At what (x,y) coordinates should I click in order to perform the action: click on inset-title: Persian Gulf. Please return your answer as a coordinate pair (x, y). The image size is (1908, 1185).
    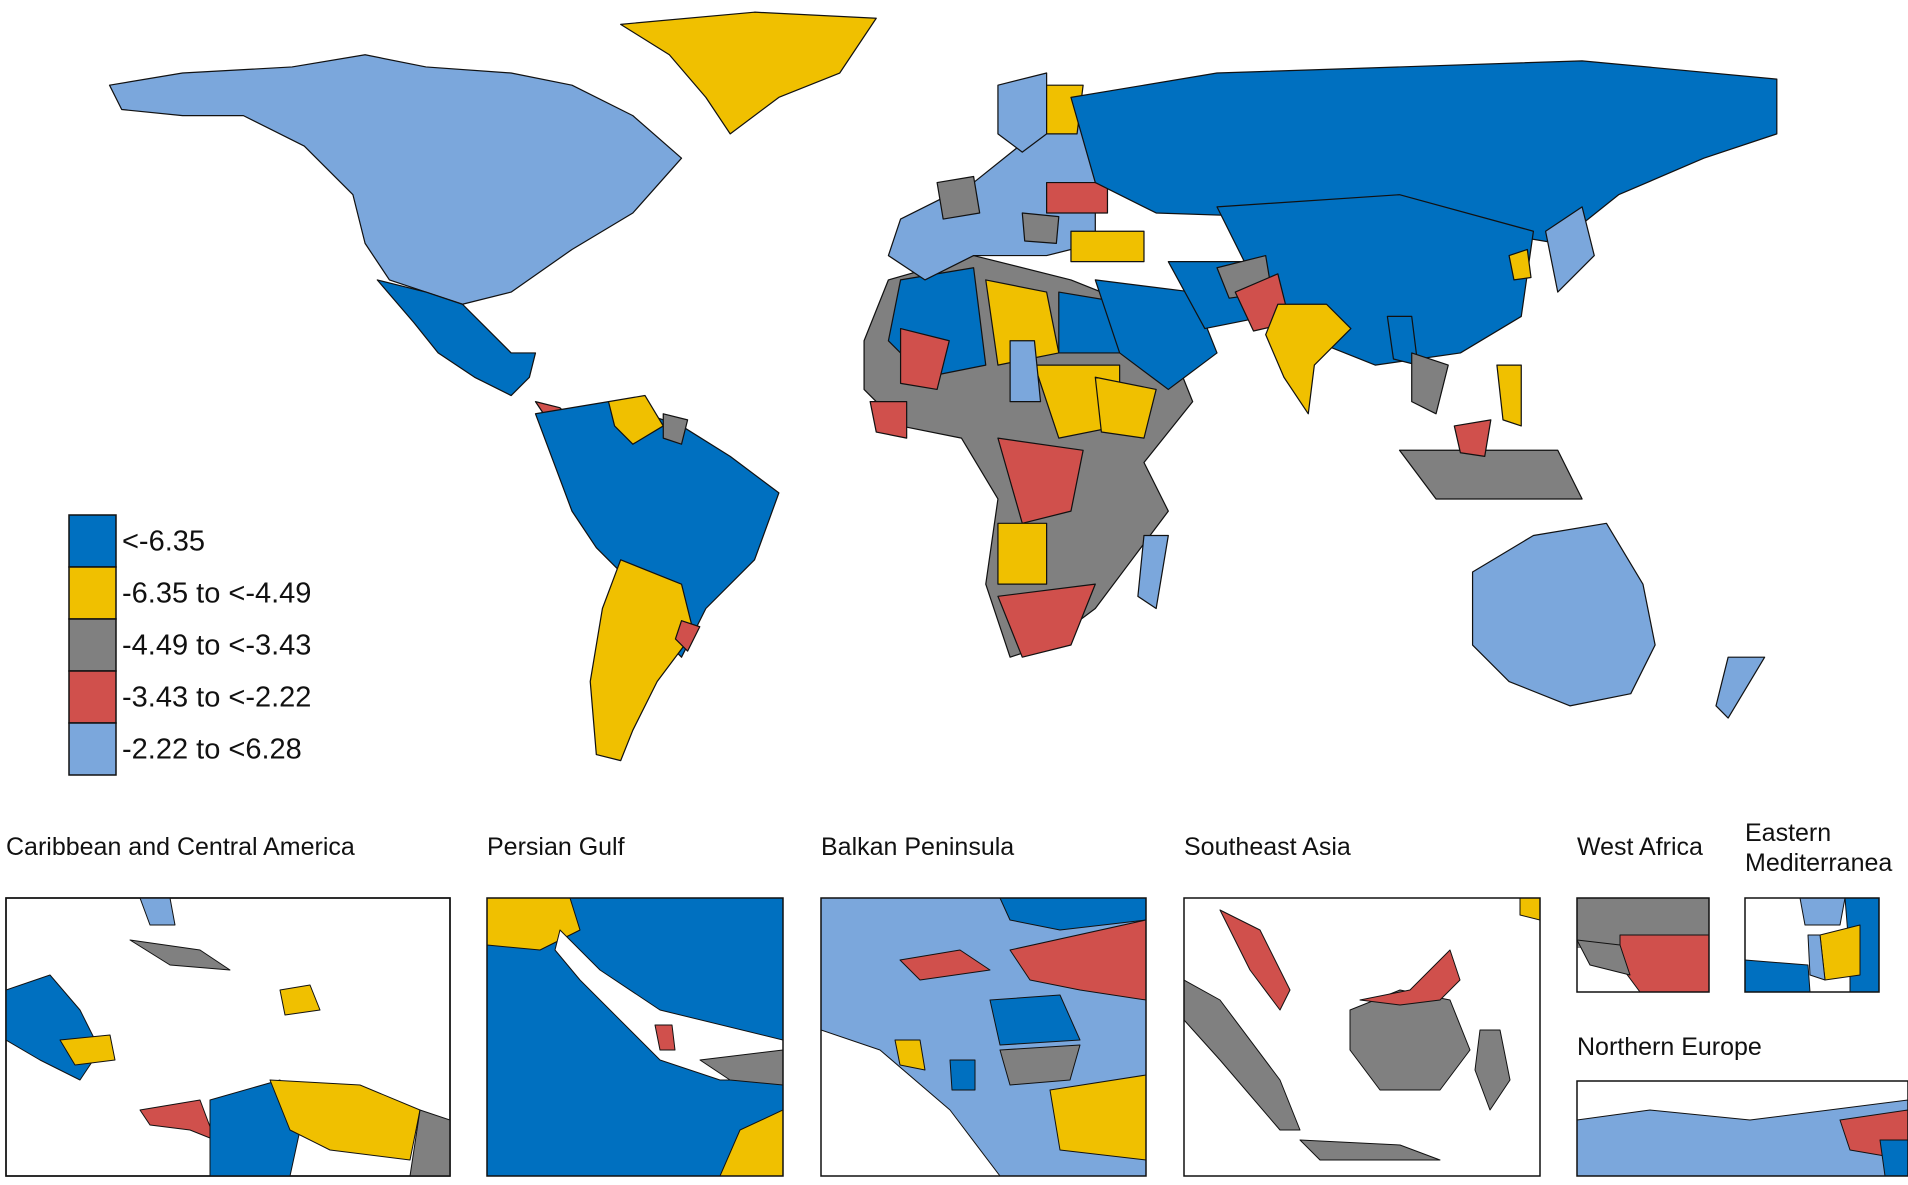
    Looking at the image, I should click on (556, 847).